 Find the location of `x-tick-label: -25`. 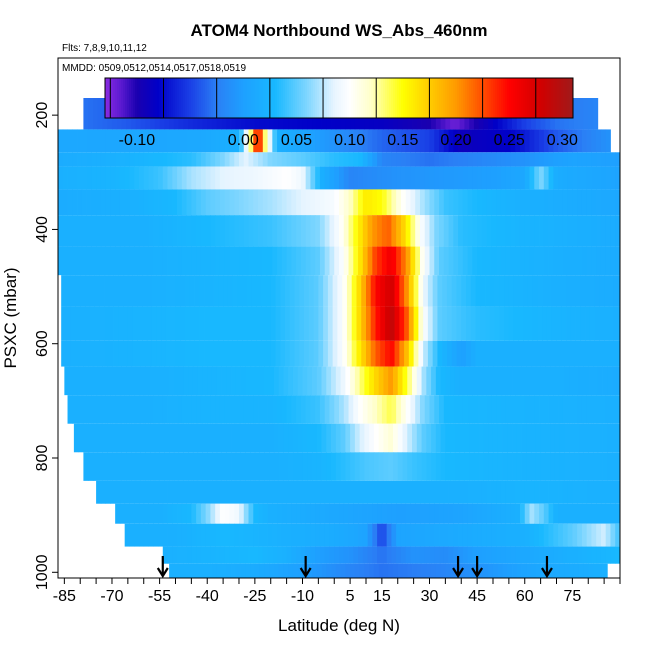

x-tick-label: -25 is located at coordinates (254, 596).